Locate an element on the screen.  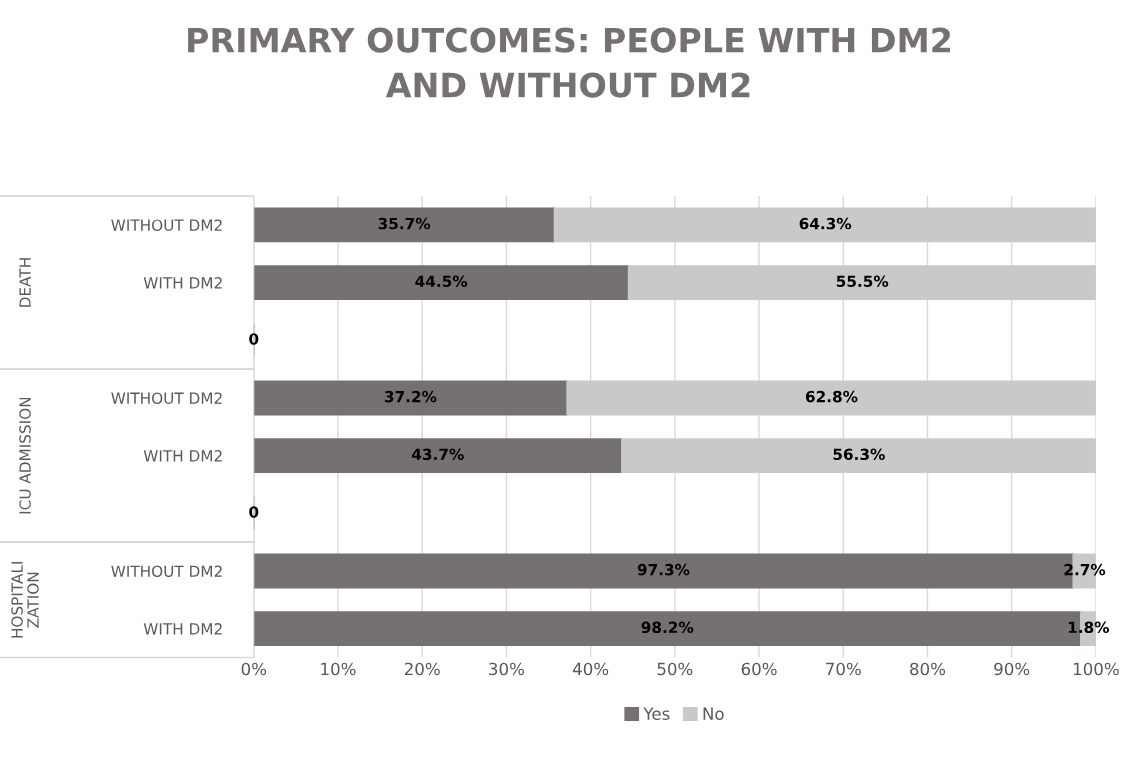
data-label: 97.3% is located at coordinates (663, 569).